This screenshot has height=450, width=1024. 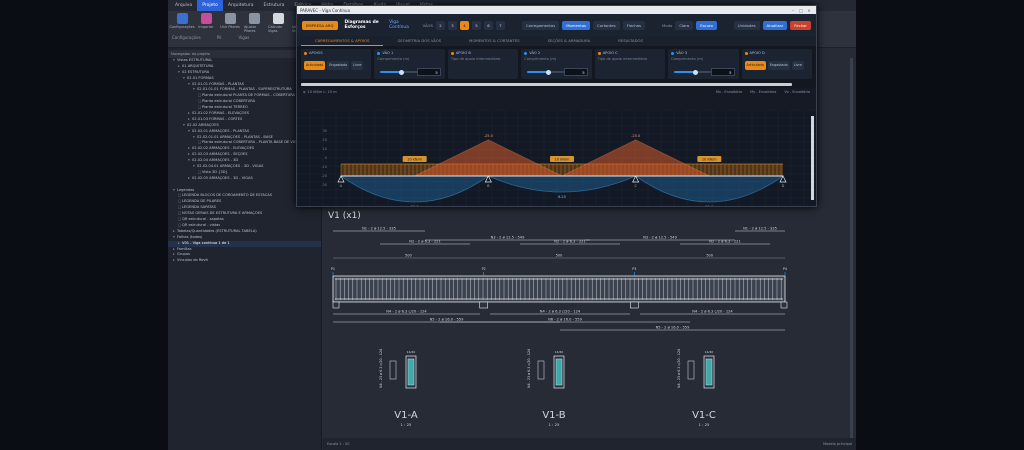 What do you see at coordinates (809, 10) in the screenshot?
I see `close-icon: ×` at bounding box center [809, 10].